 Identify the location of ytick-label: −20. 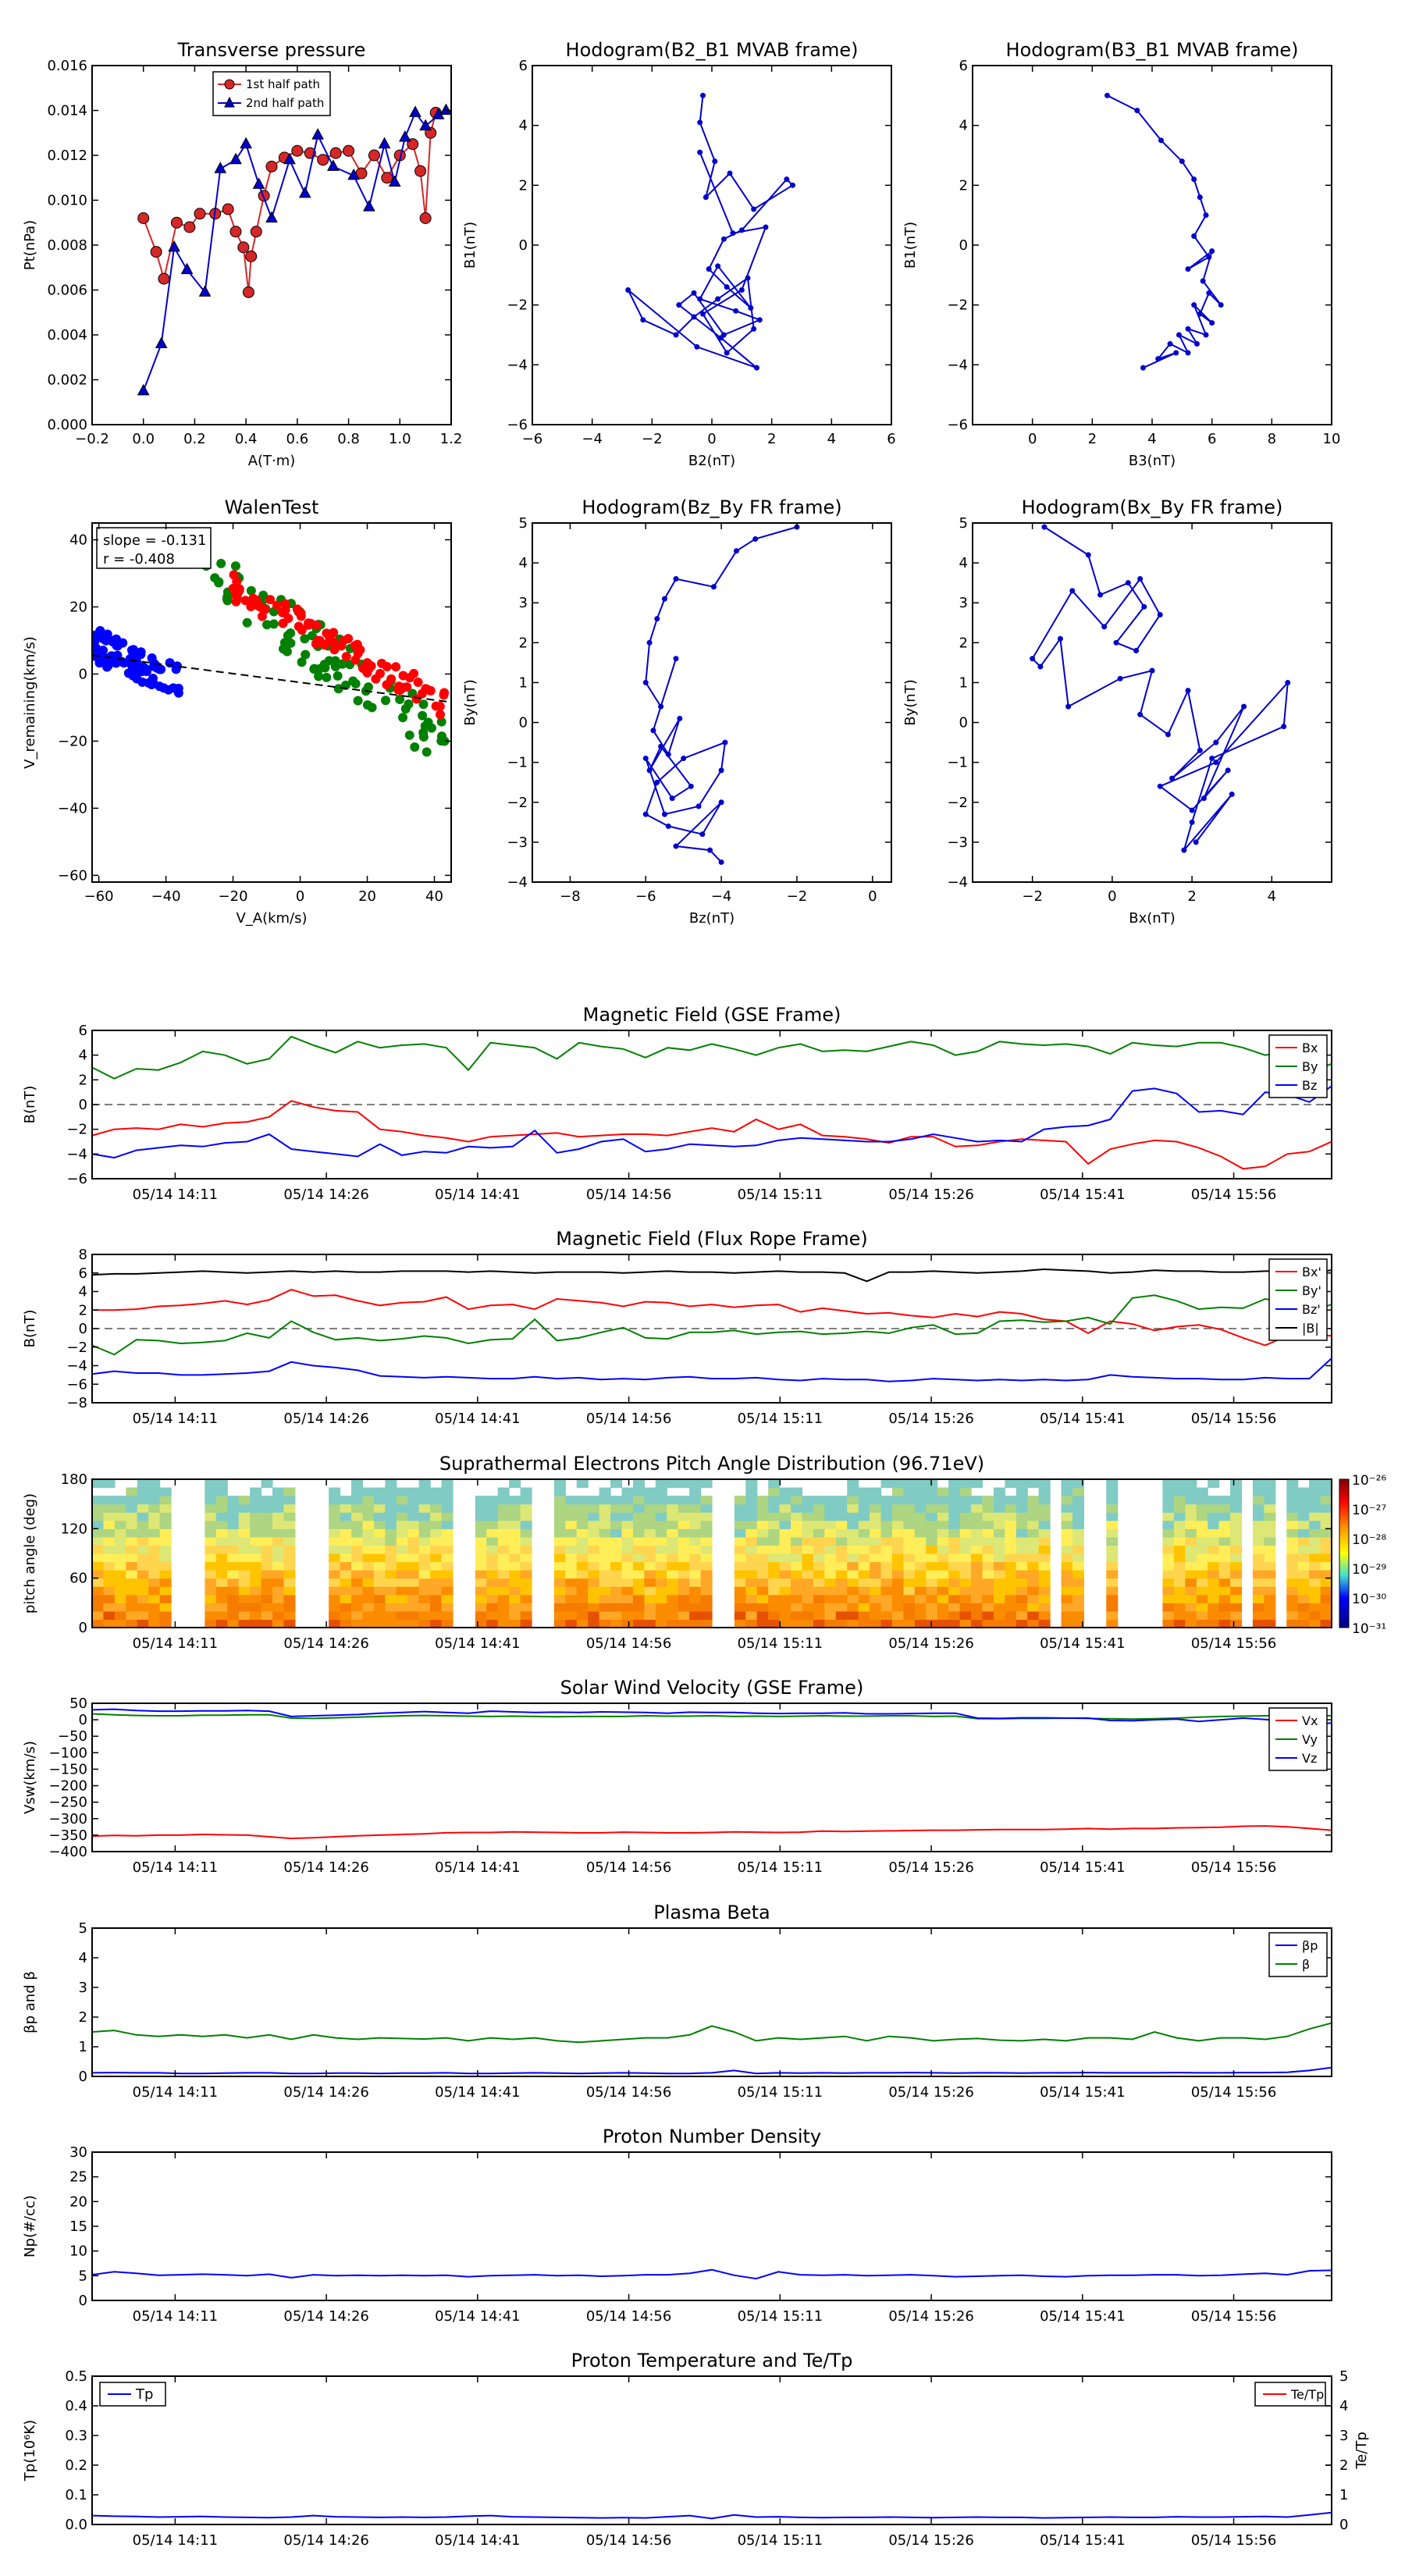
(72, 741).